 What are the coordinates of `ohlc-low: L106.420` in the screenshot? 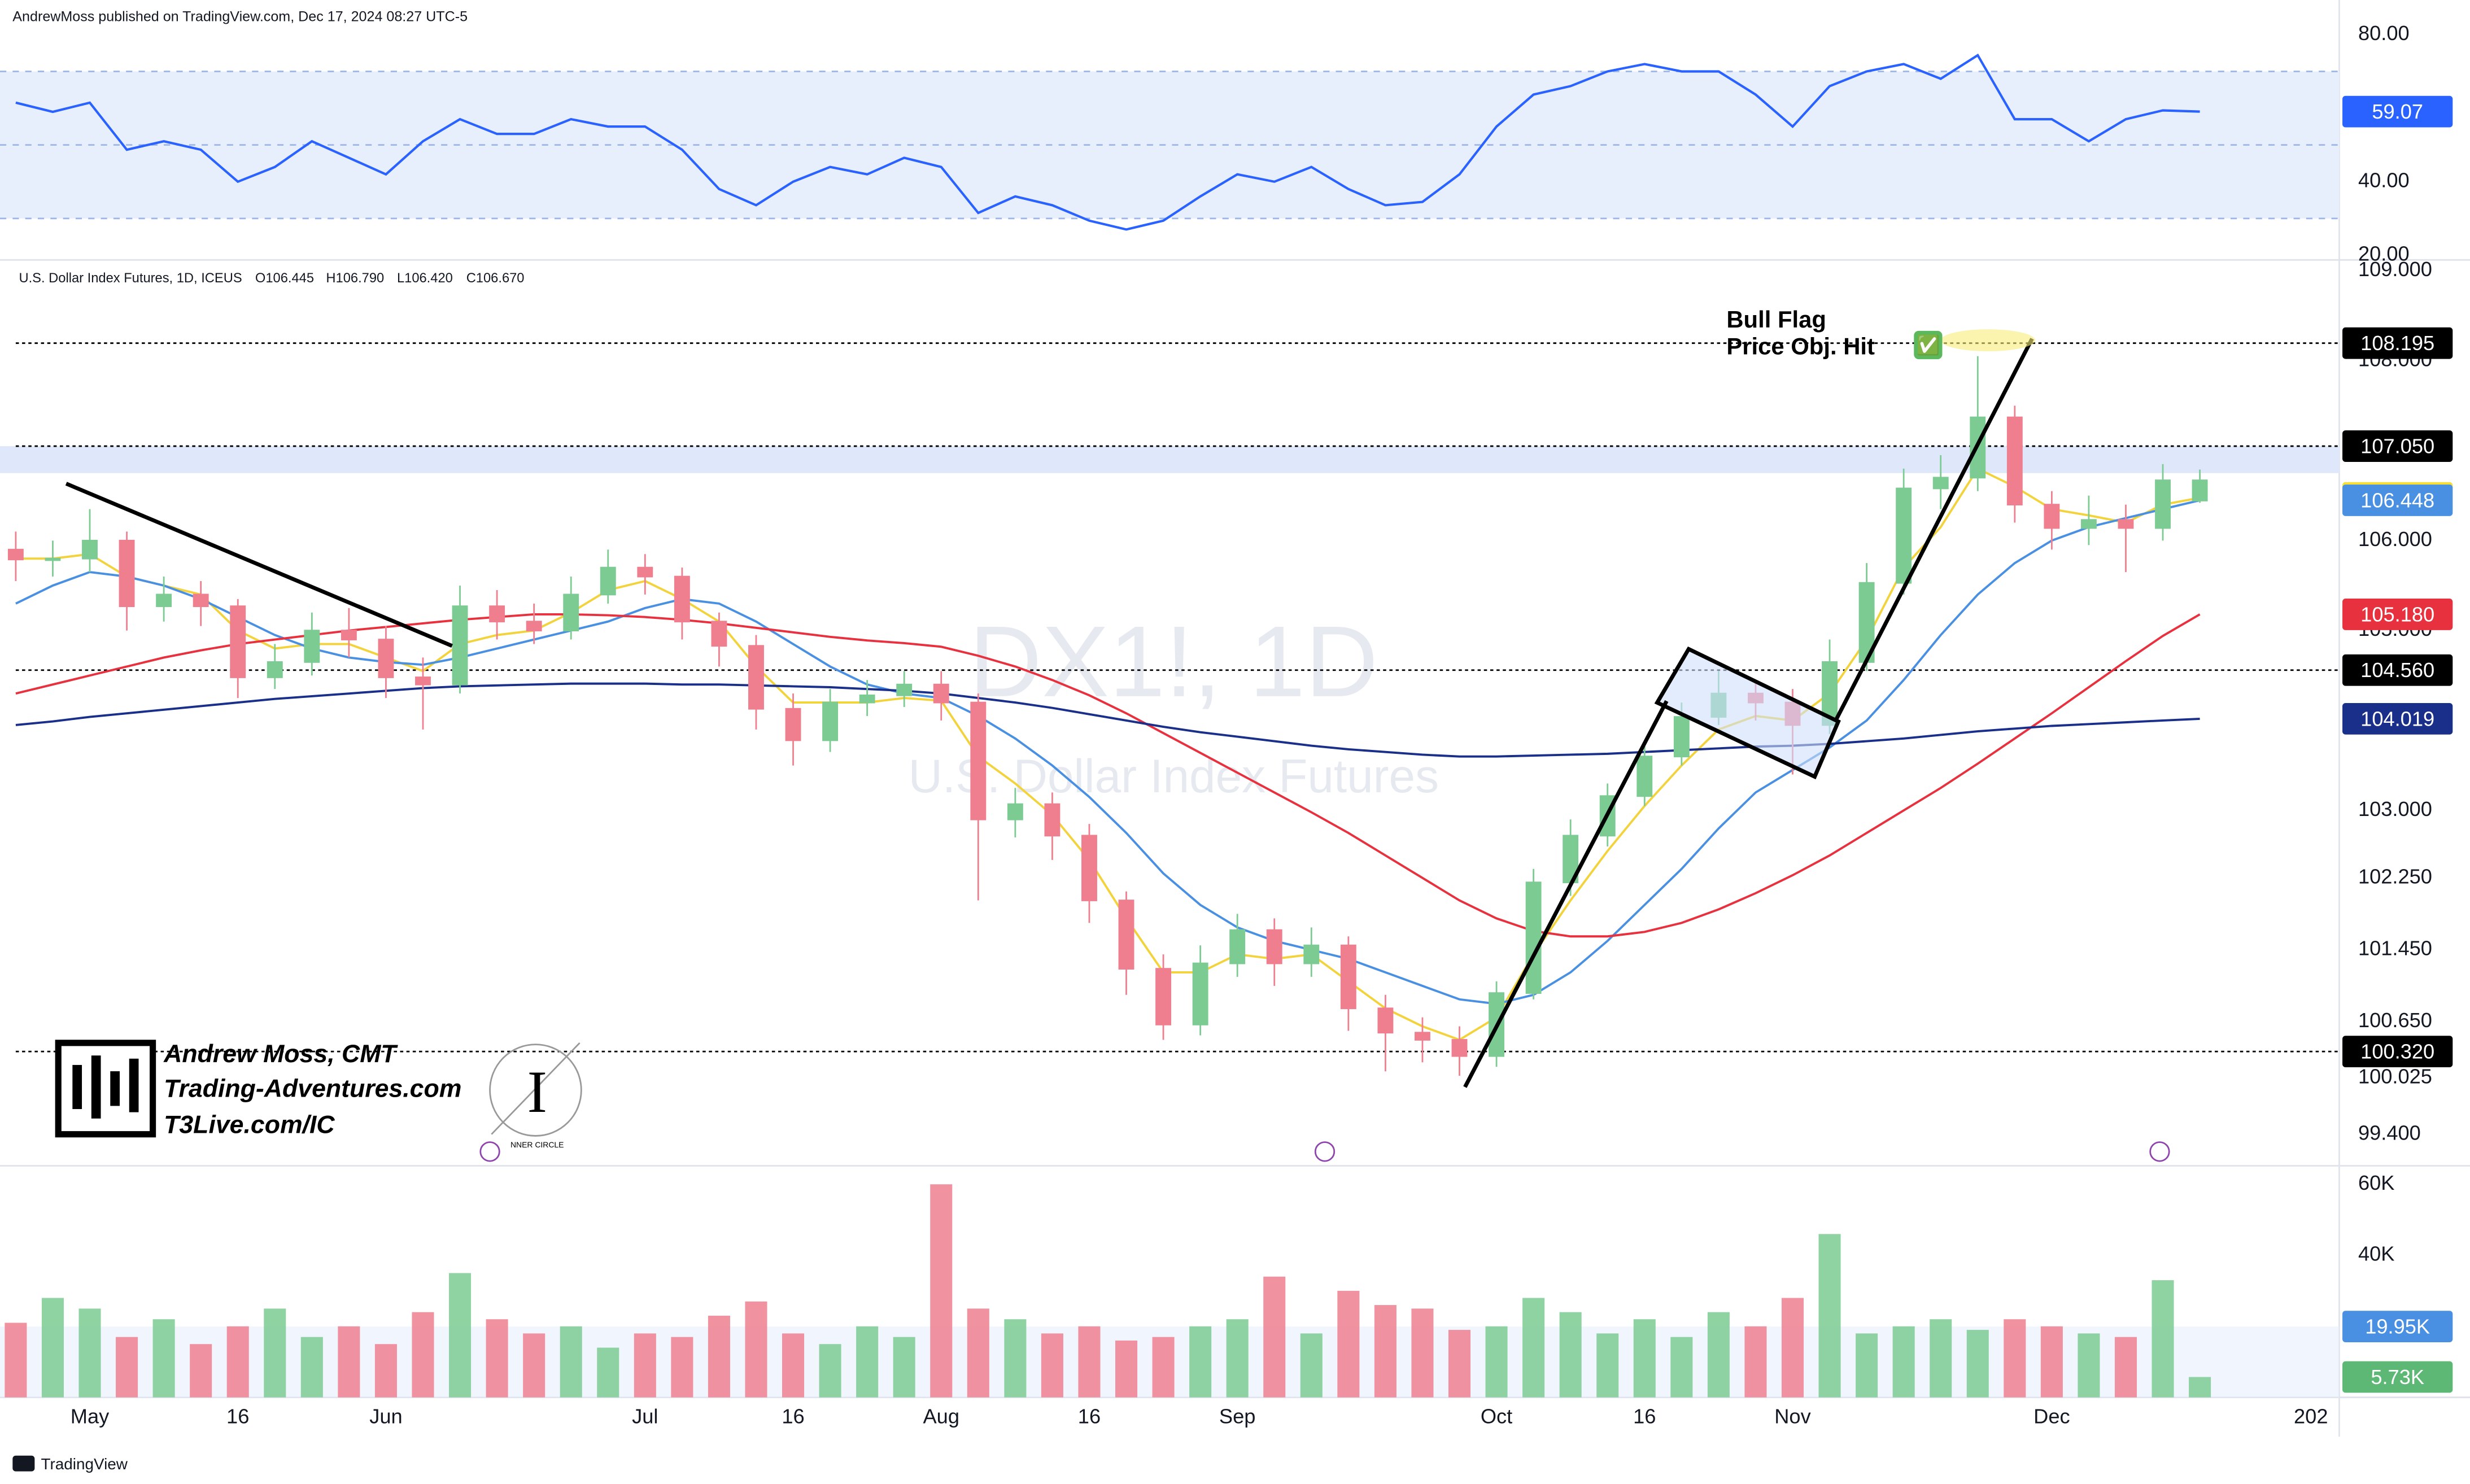 It's located at (425, 278).